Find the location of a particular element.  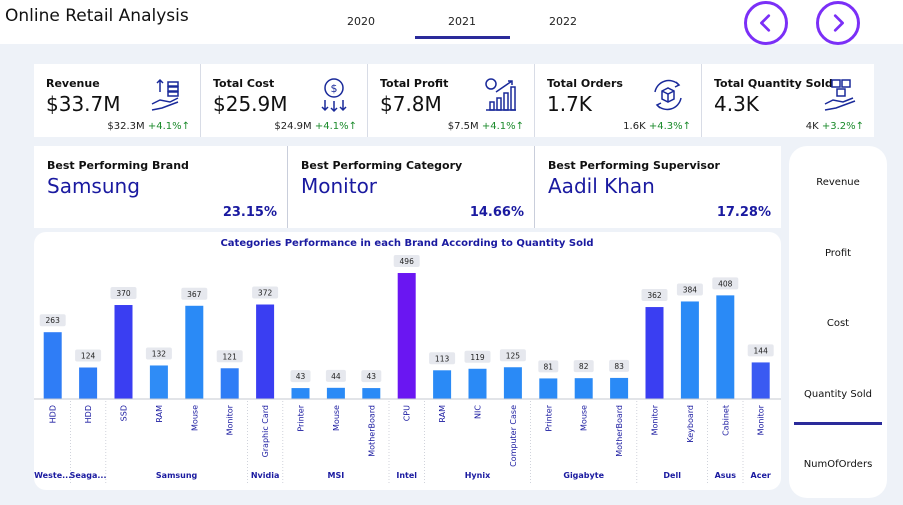

brand-label: Acer is located at coordinates (761, 475).